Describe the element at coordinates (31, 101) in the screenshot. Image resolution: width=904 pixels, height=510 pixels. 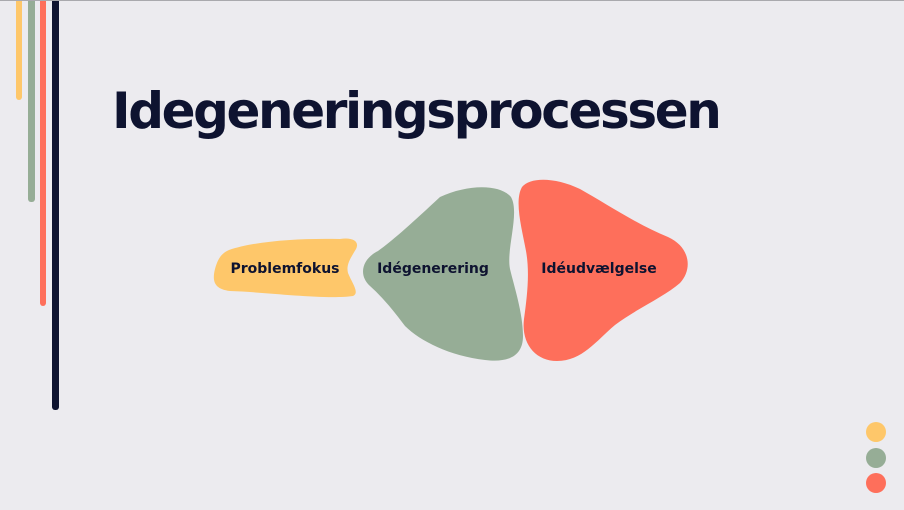
I see `decorative-stripe-green` at that location.